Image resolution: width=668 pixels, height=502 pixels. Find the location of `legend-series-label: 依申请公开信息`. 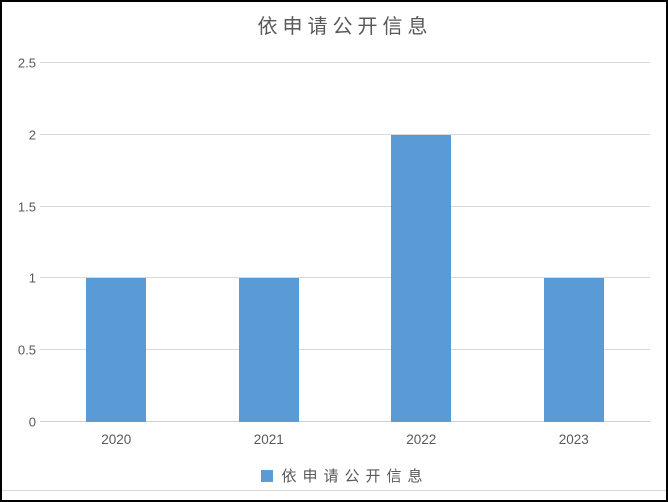

legend-series-label: 依申请公开信息 is located at coordinates (355, 476).